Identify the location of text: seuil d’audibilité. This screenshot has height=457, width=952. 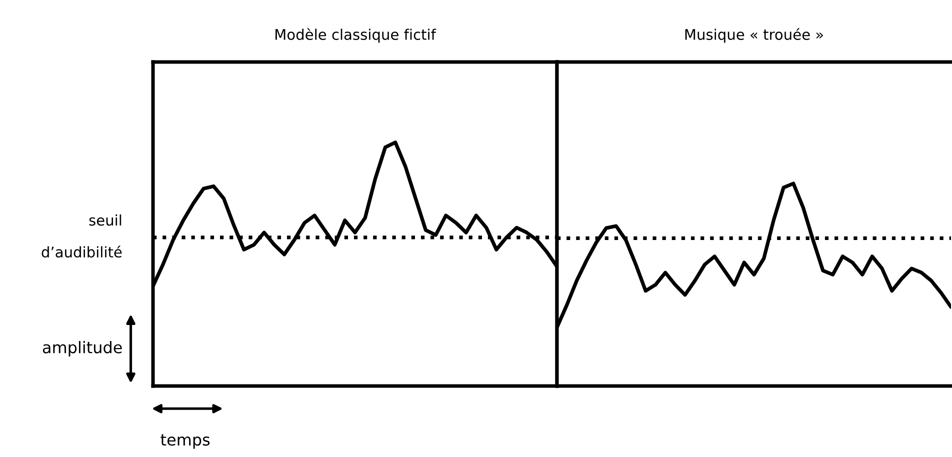
(82, 236).